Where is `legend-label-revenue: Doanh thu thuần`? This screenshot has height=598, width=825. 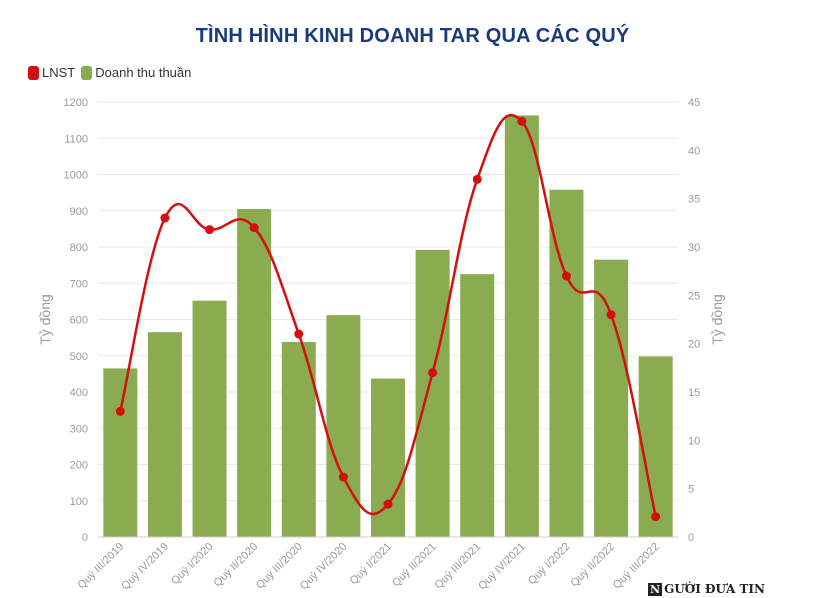
legend-label-revenue: Doanh thu thuần is located at coordinates (143, 72).